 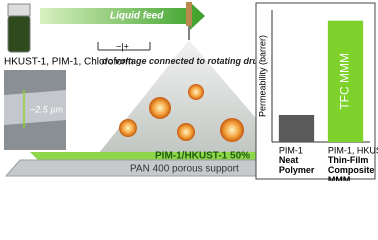 I want to click on sem-layer, so click(x=35, y=107).